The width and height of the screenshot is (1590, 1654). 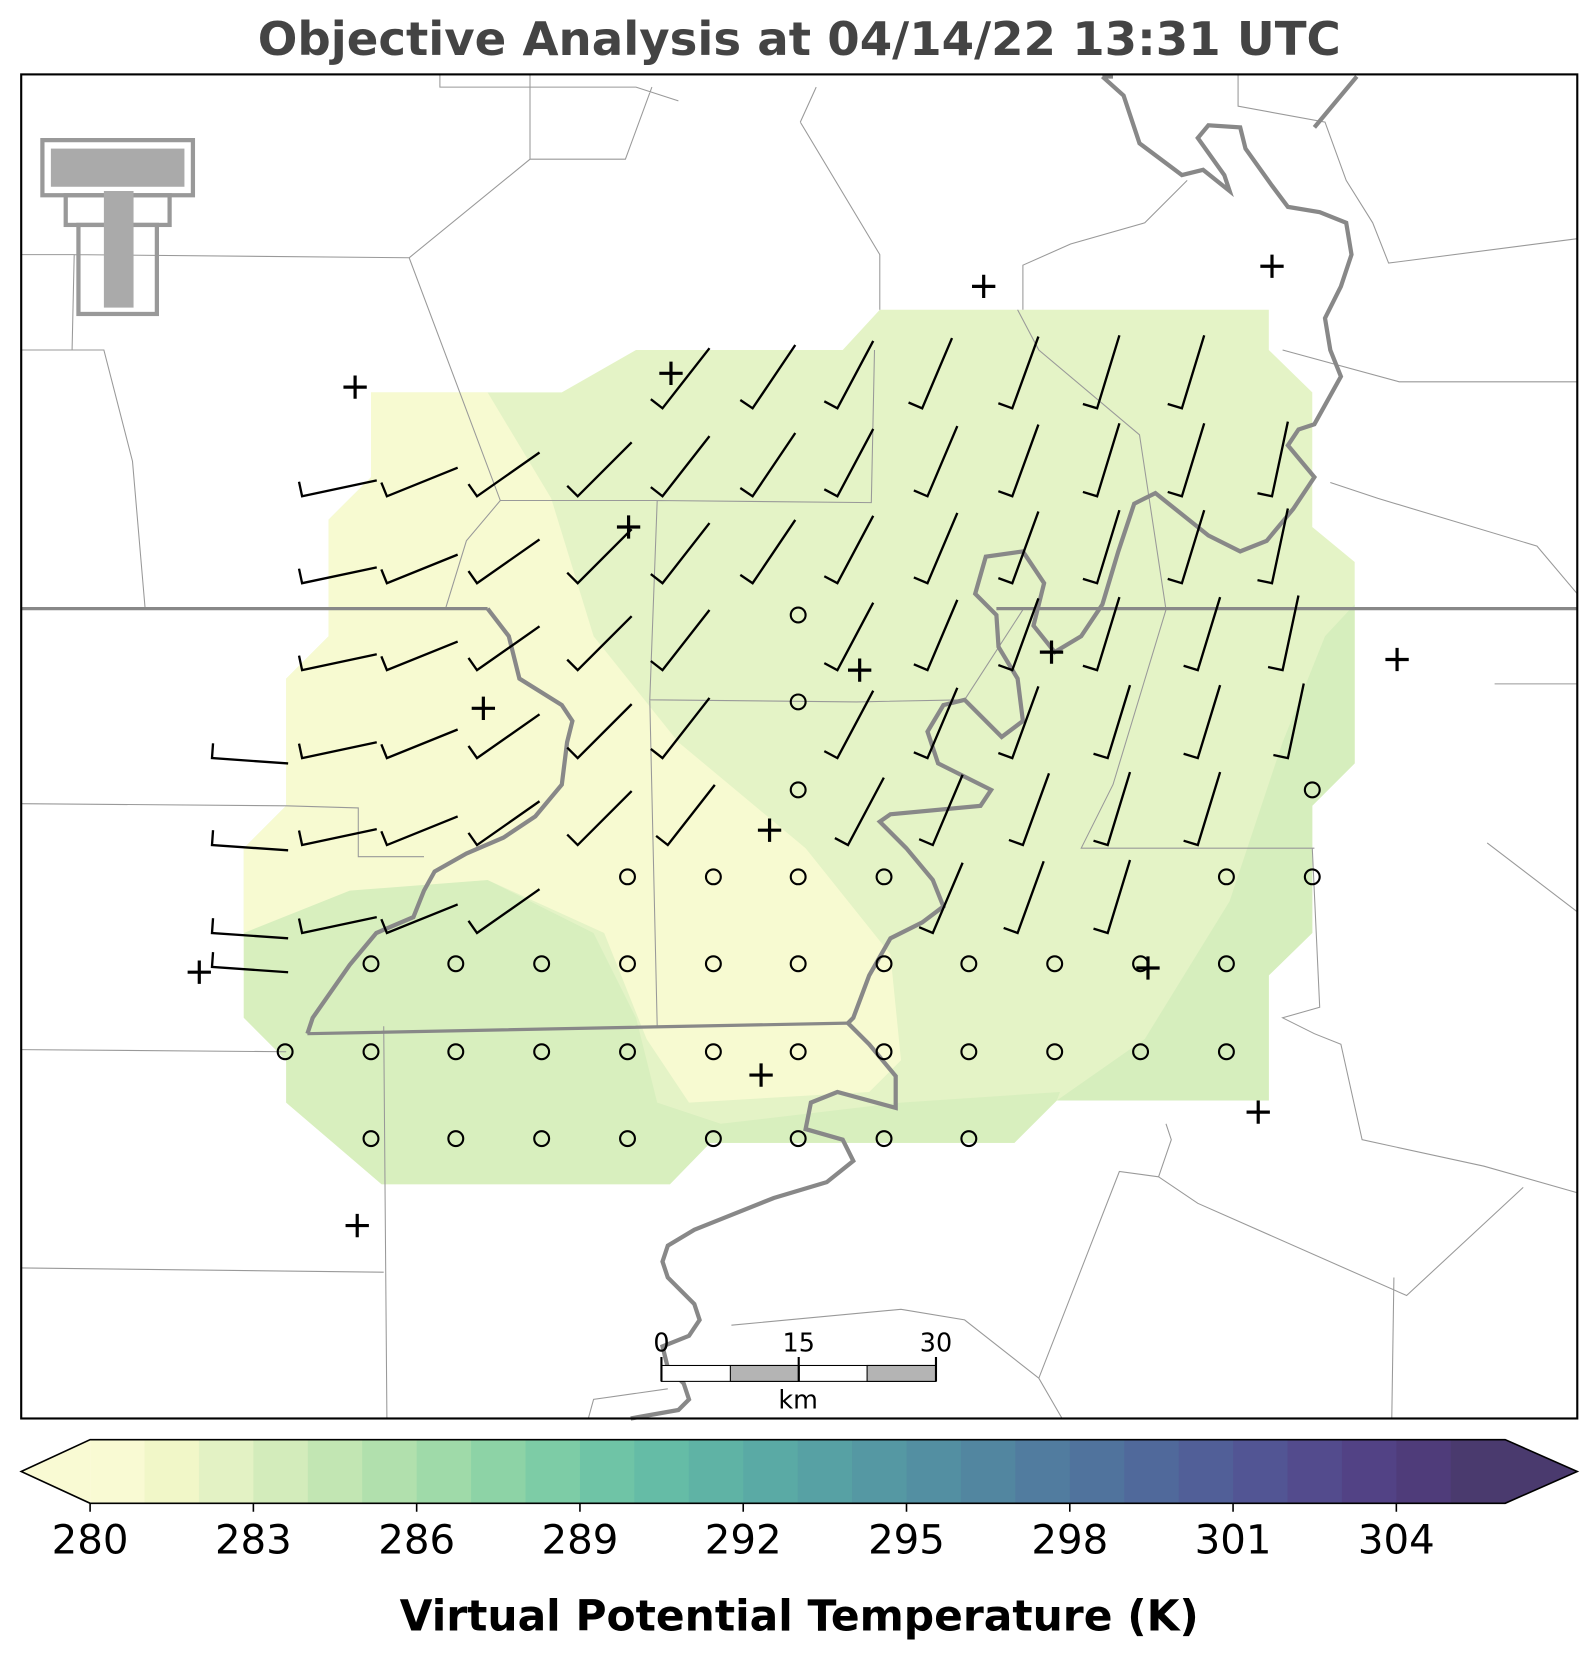 I want to click on scale-bar-unit: km, so click(x=798, y=1400).